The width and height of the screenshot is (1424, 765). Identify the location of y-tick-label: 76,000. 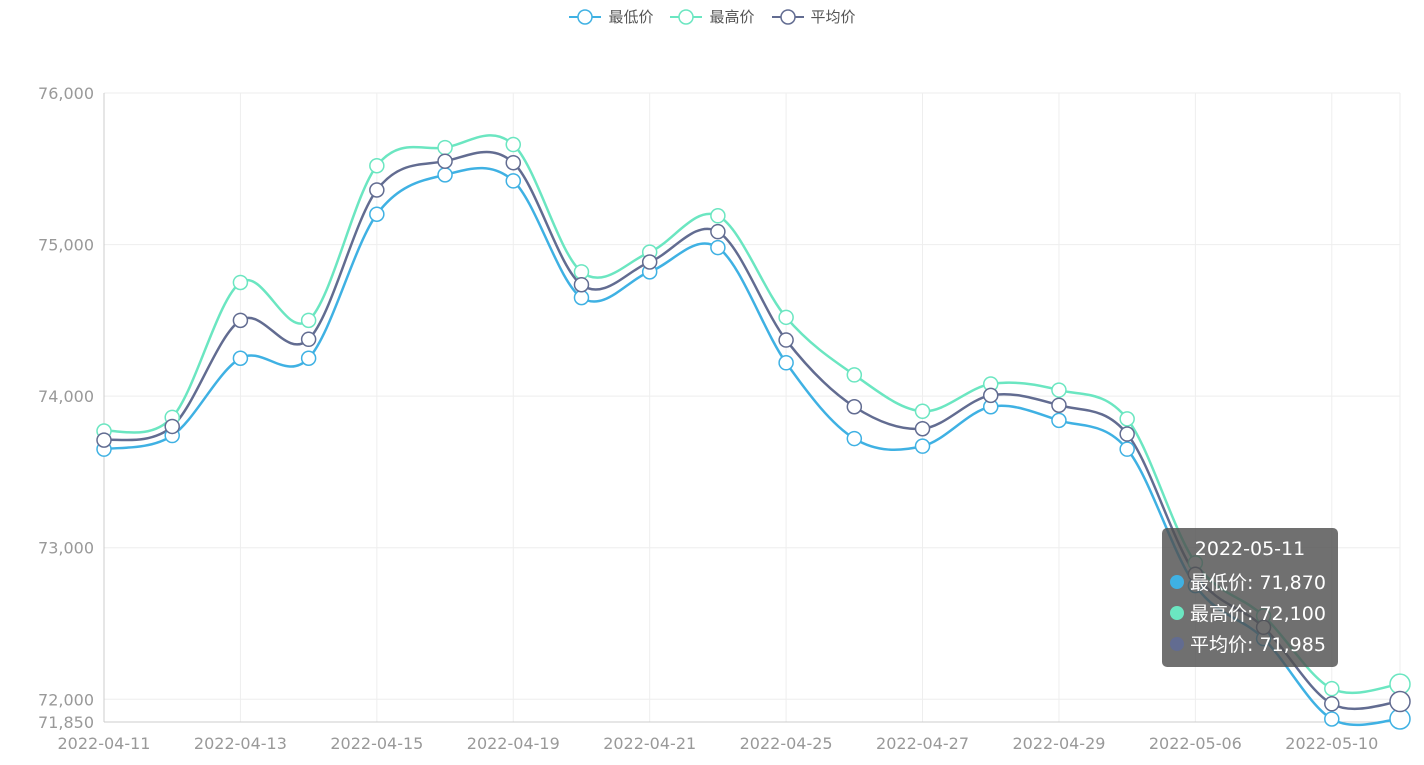
(66, 93).